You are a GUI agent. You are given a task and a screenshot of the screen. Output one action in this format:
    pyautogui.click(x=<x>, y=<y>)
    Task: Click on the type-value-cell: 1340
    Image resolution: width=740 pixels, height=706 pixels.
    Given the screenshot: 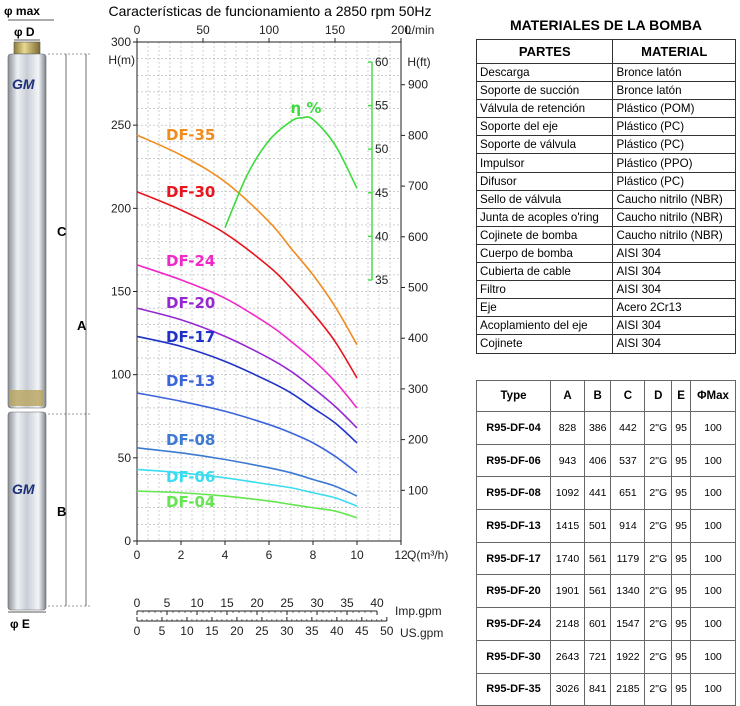 What is the action you would take?
    pyautogui.click(x=628, y=591)
    